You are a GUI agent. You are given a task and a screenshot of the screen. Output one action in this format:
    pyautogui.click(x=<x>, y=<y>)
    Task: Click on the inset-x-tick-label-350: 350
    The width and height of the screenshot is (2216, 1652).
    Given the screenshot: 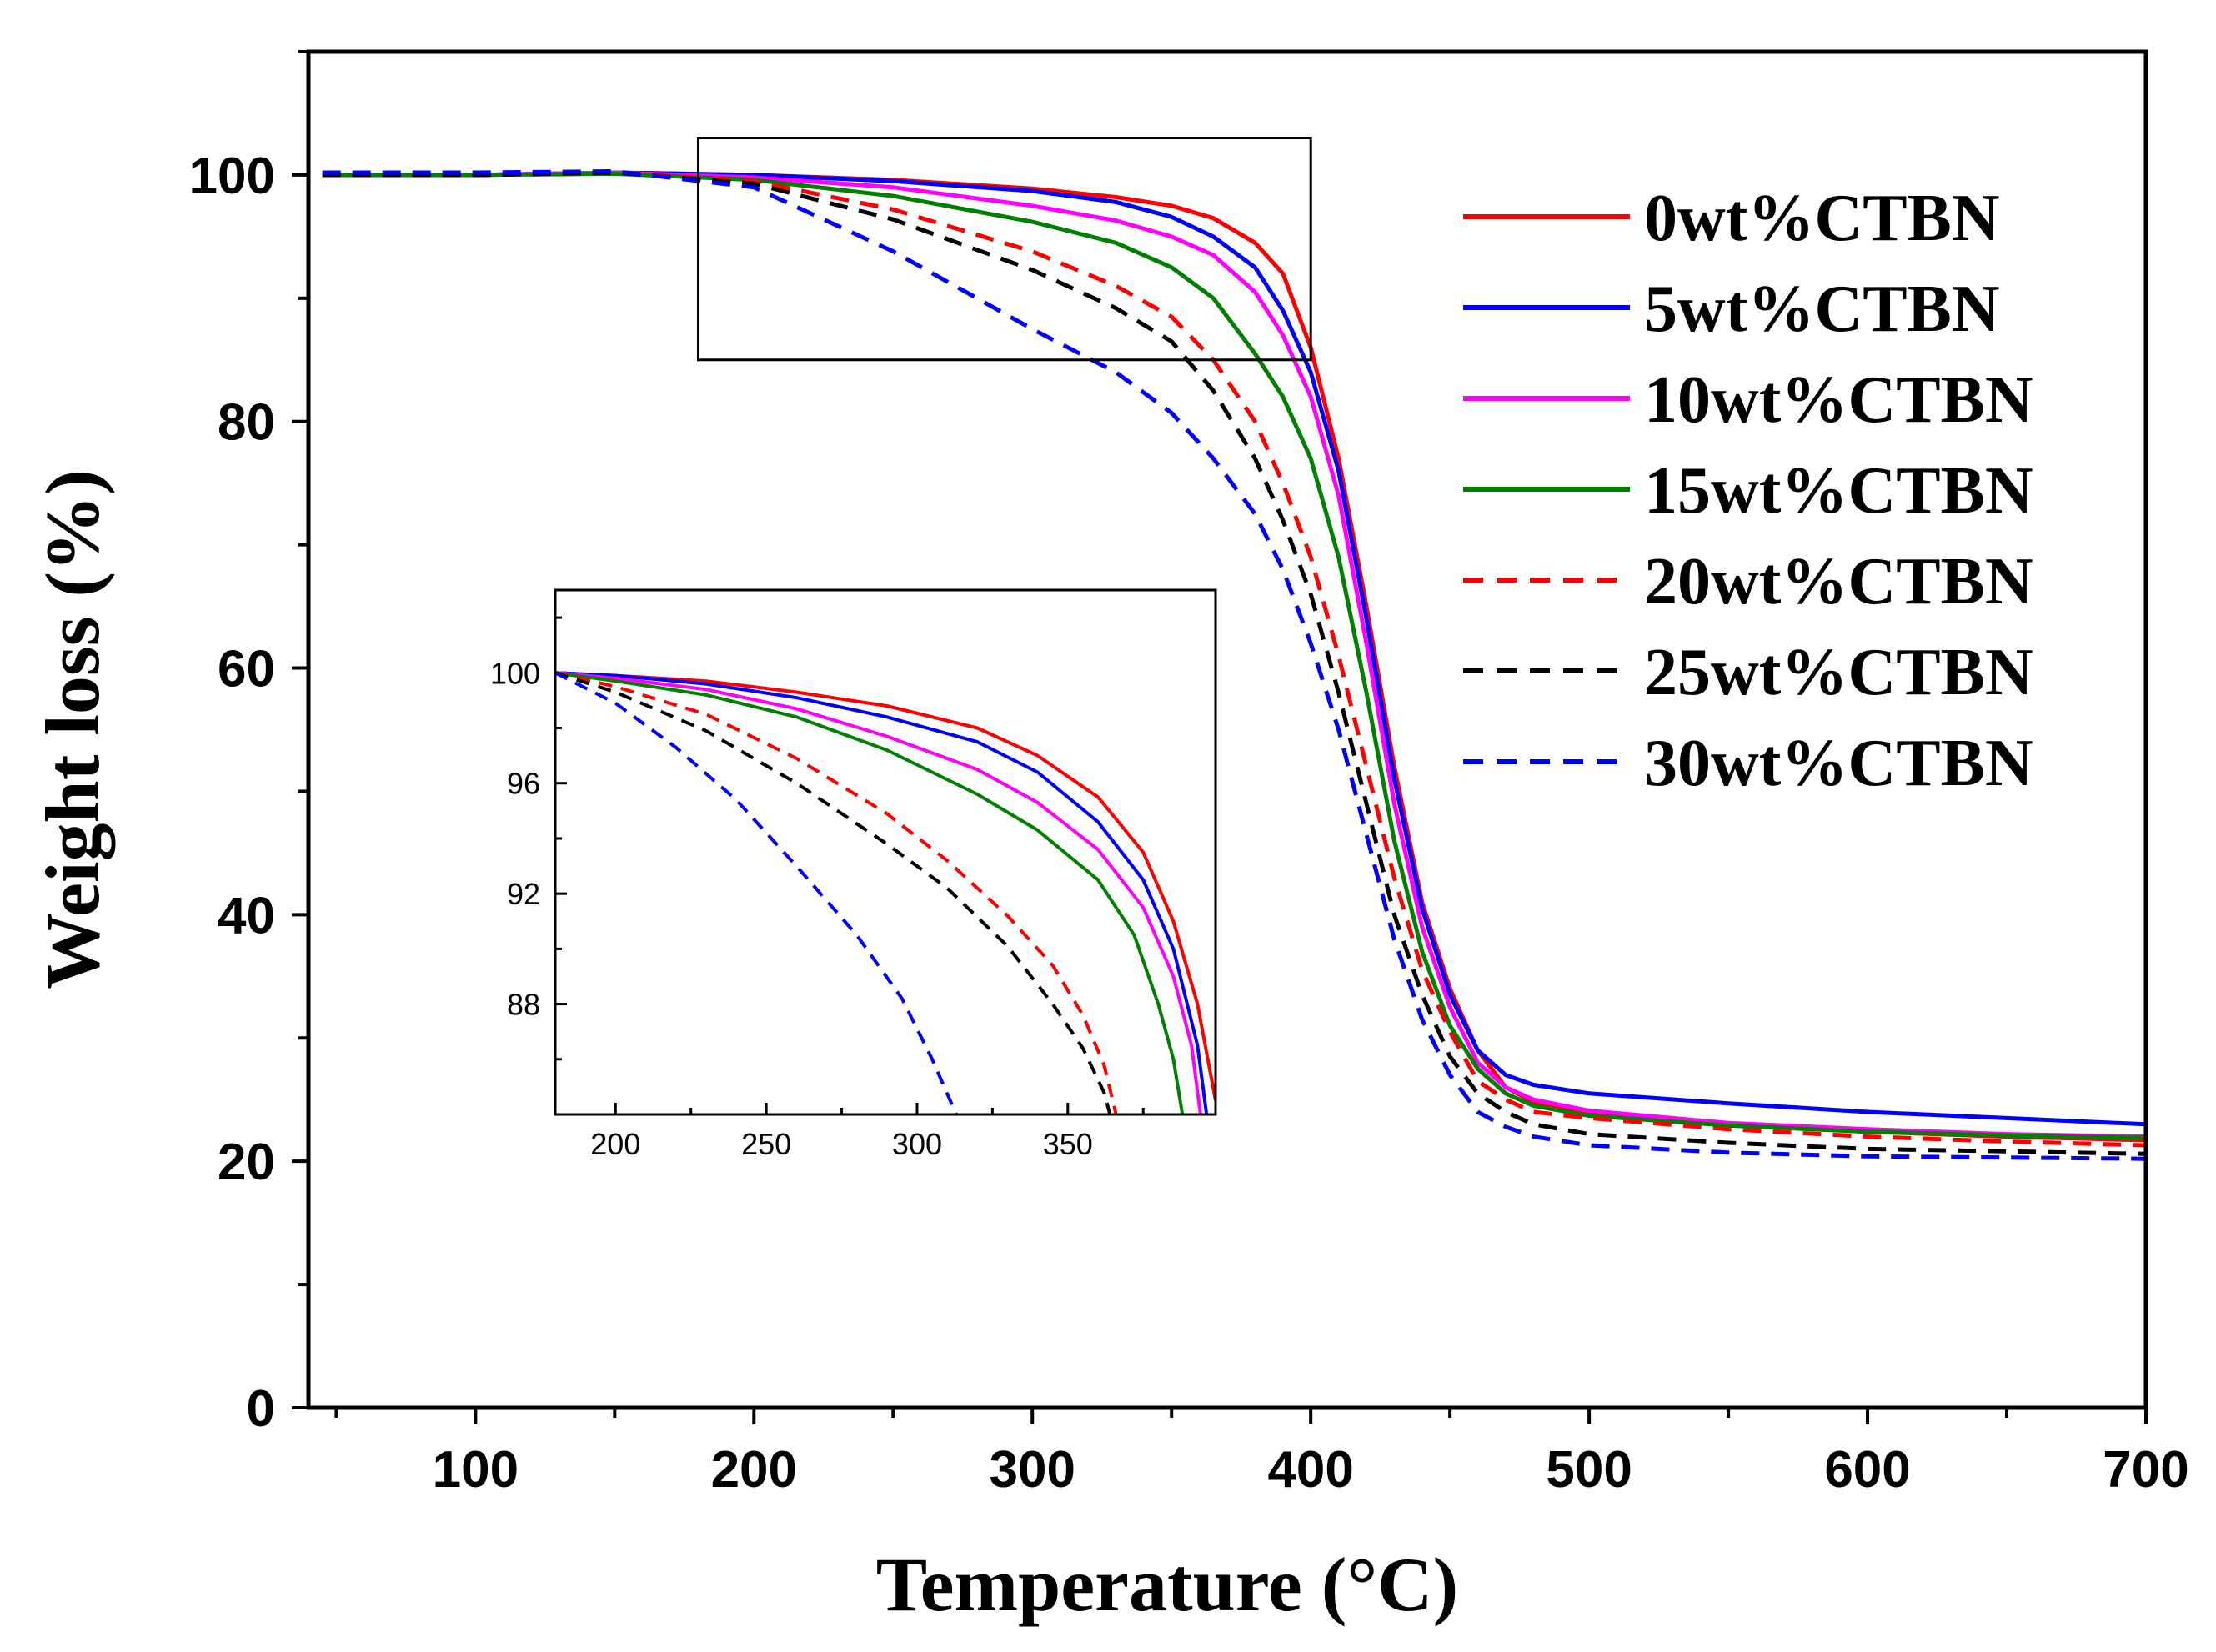 What is the action you would take?
    pyautogui.click(x=1068, y=1144)
    